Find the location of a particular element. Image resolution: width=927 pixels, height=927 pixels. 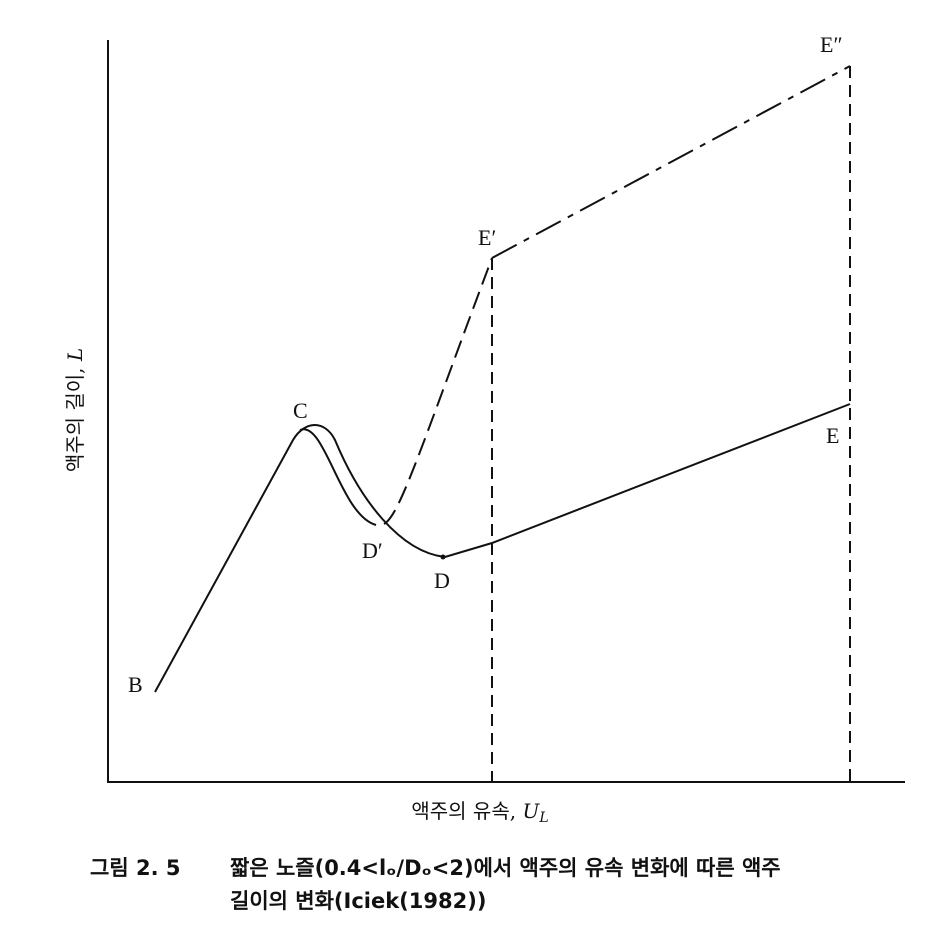

x-axis-label-text: 액주의 유속, is located at coordinates (466, 811).